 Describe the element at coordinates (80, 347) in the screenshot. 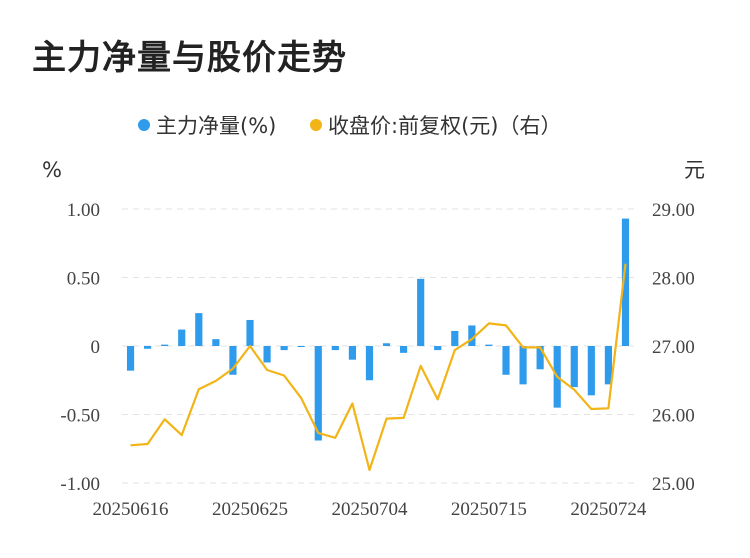

I see `left-axis-ticks: 1.00 0.50 0 -0.50 -1.00` at that location.